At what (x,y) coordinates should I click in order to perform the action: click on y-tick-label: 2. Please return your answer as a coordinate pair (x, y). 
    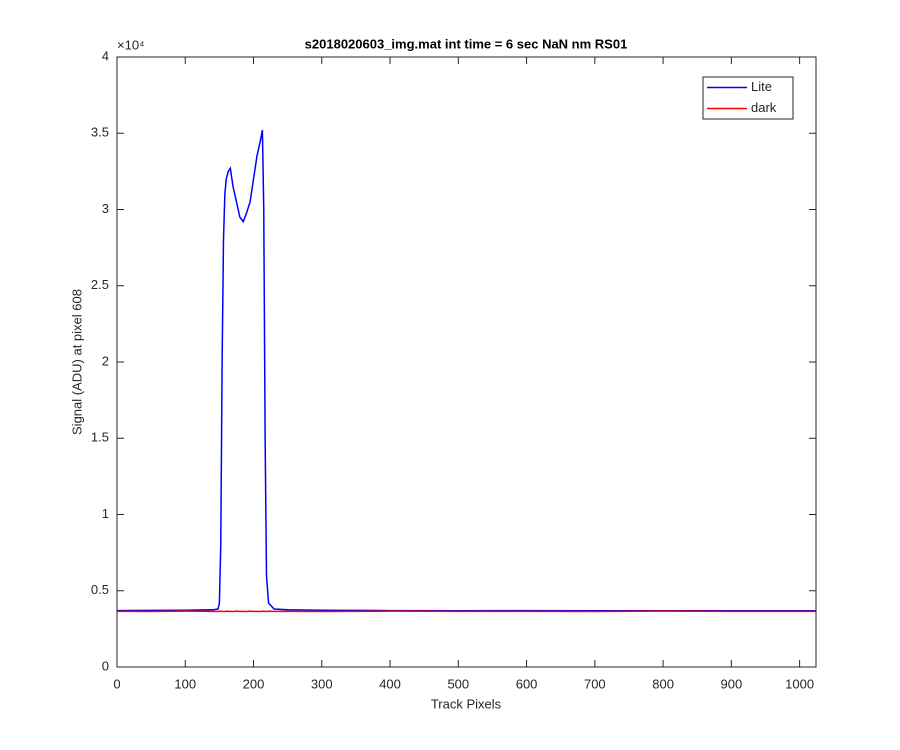
    Looking at the image, I should click on (105, 360).